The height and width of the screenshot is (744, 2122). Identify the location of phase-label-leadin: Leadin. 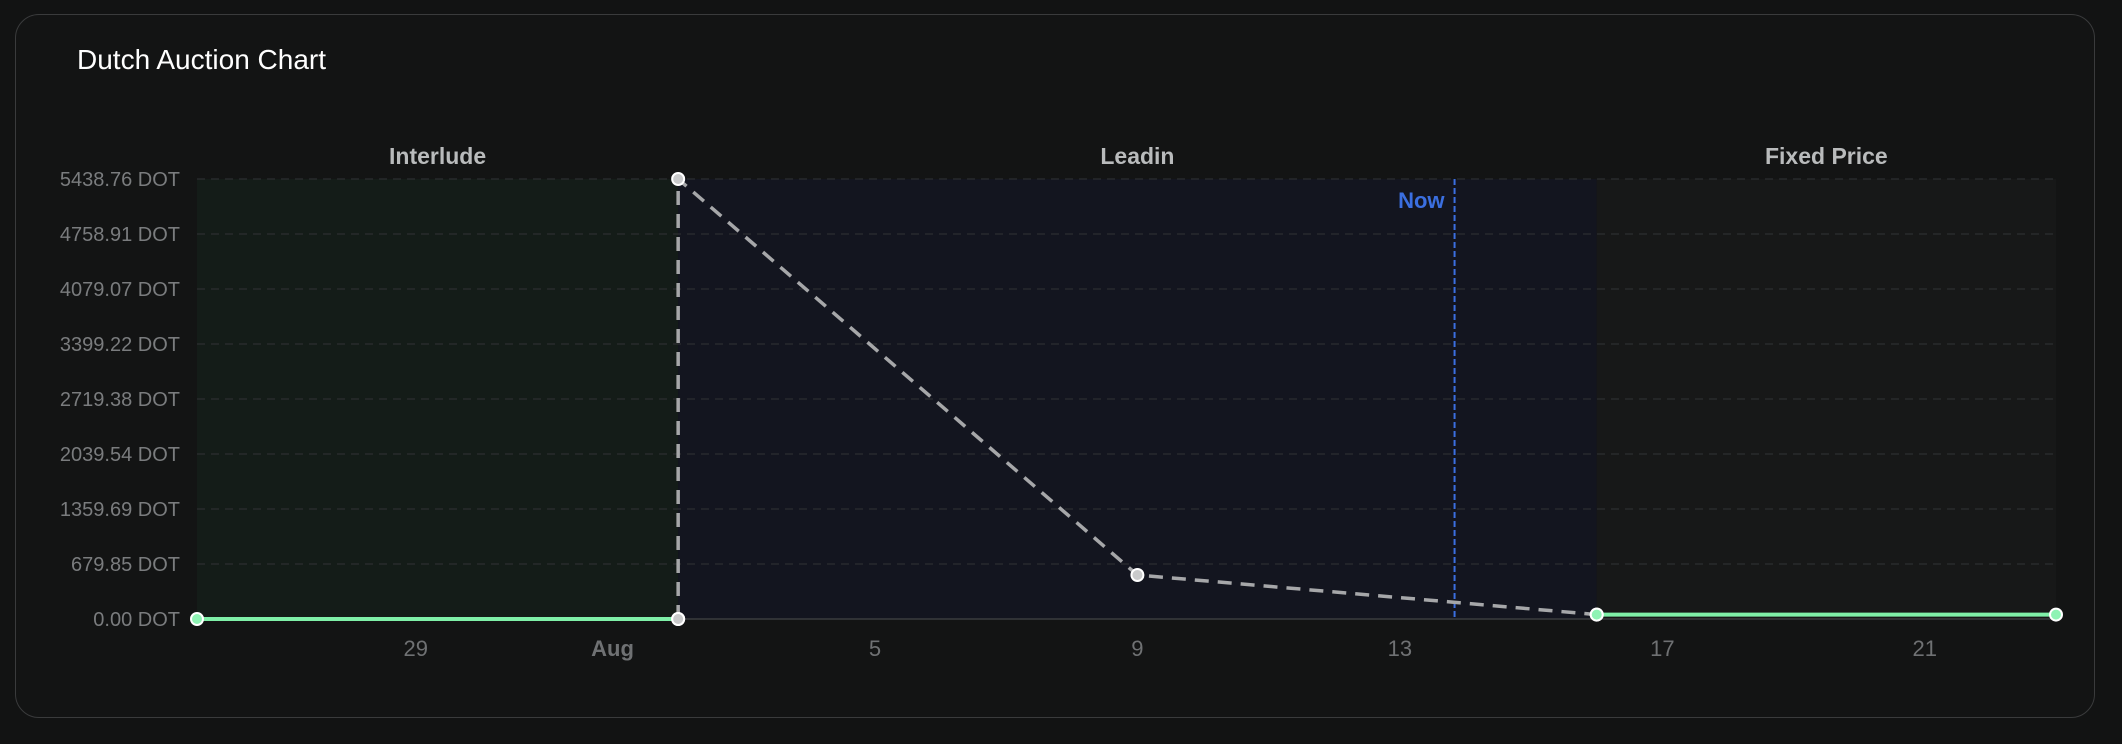
(1137, 156).